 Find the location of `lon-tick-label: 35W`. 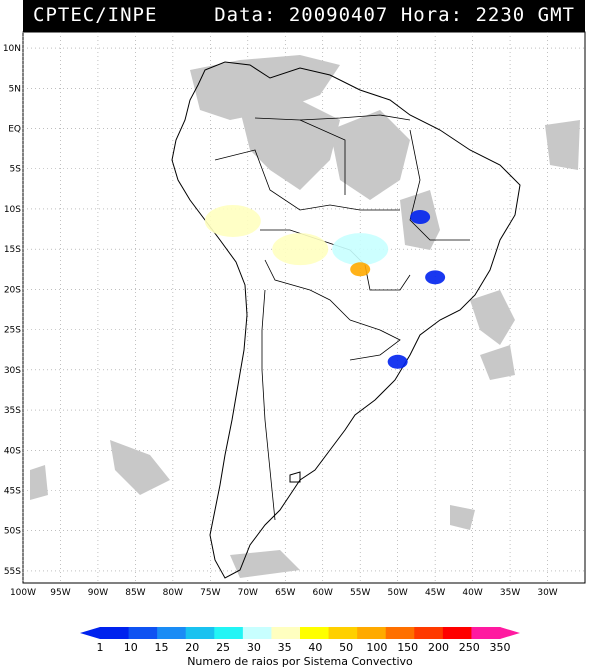

lon-tick-label: 35W is located at coordinates (510, 593).